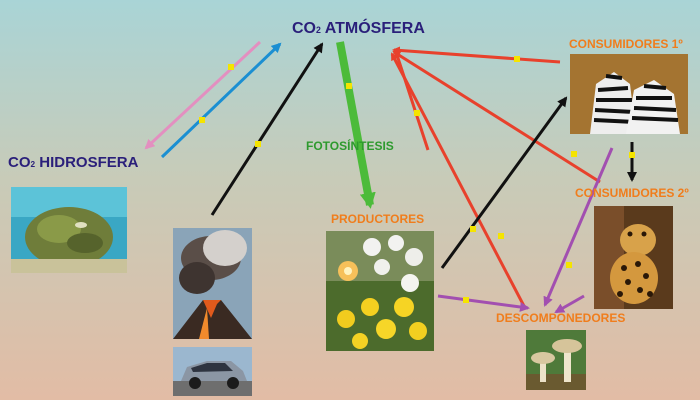 The height and width of the screenshot is (400, 700). I want to click on volcano-eruption-photo, so click(212, 283).